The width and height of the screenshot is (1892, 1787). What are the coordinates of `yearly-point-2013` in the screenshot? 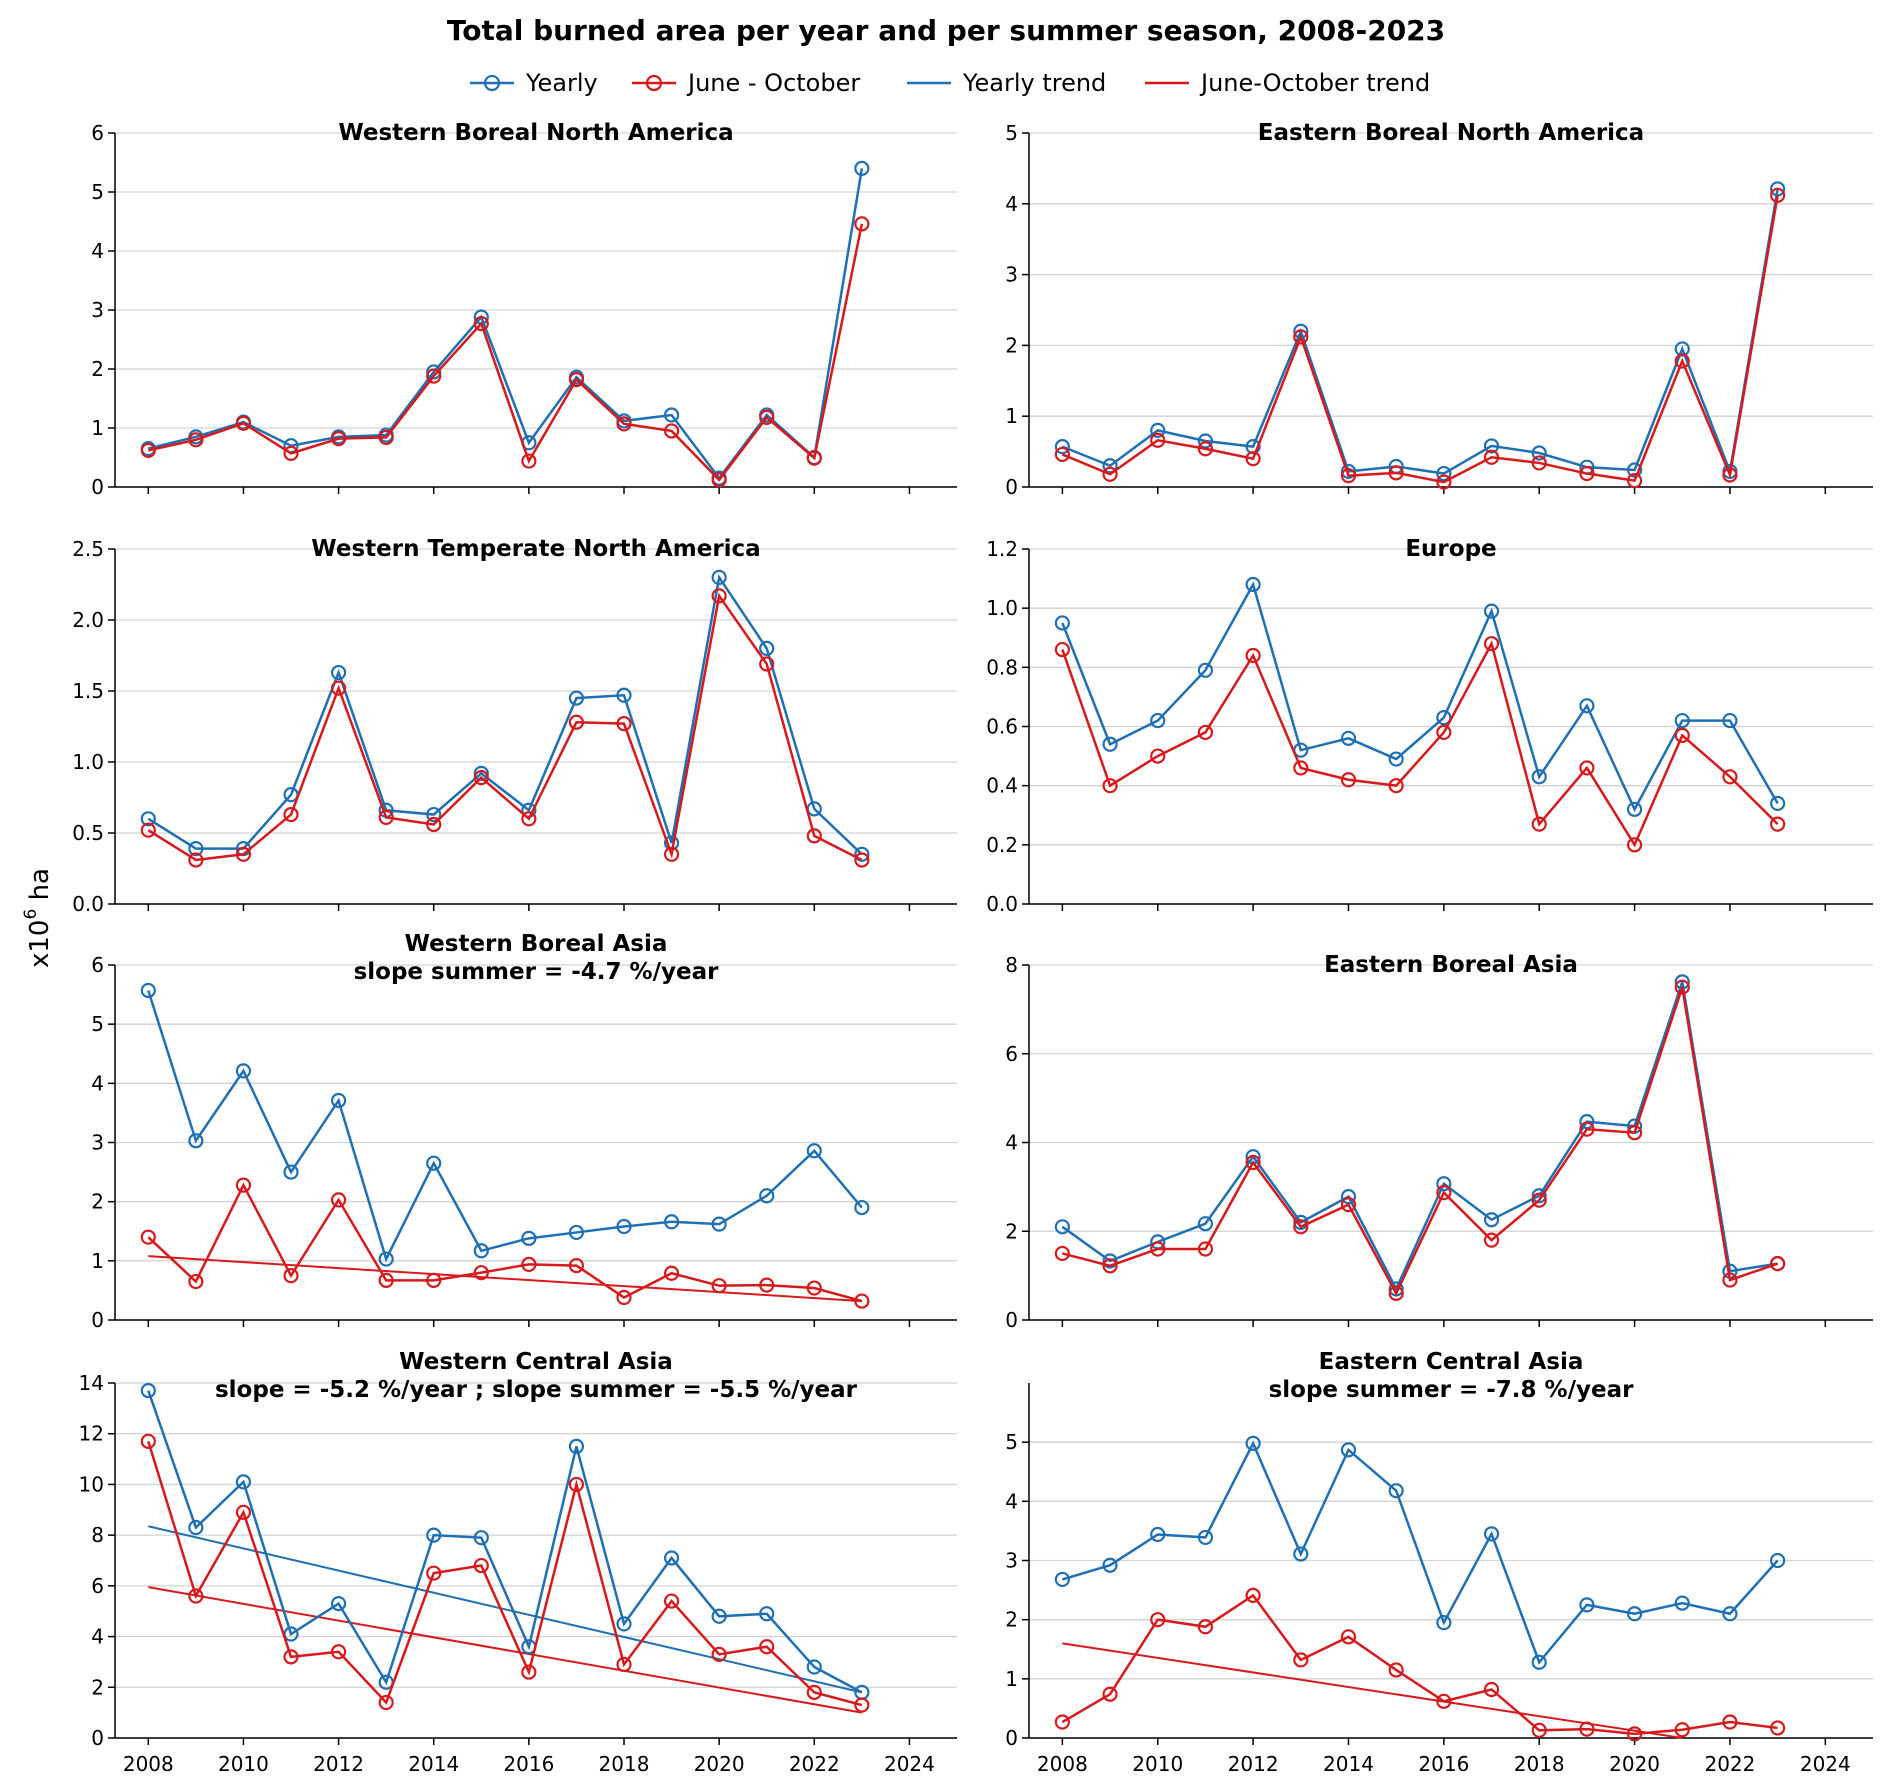 It's located at (386, 1259).